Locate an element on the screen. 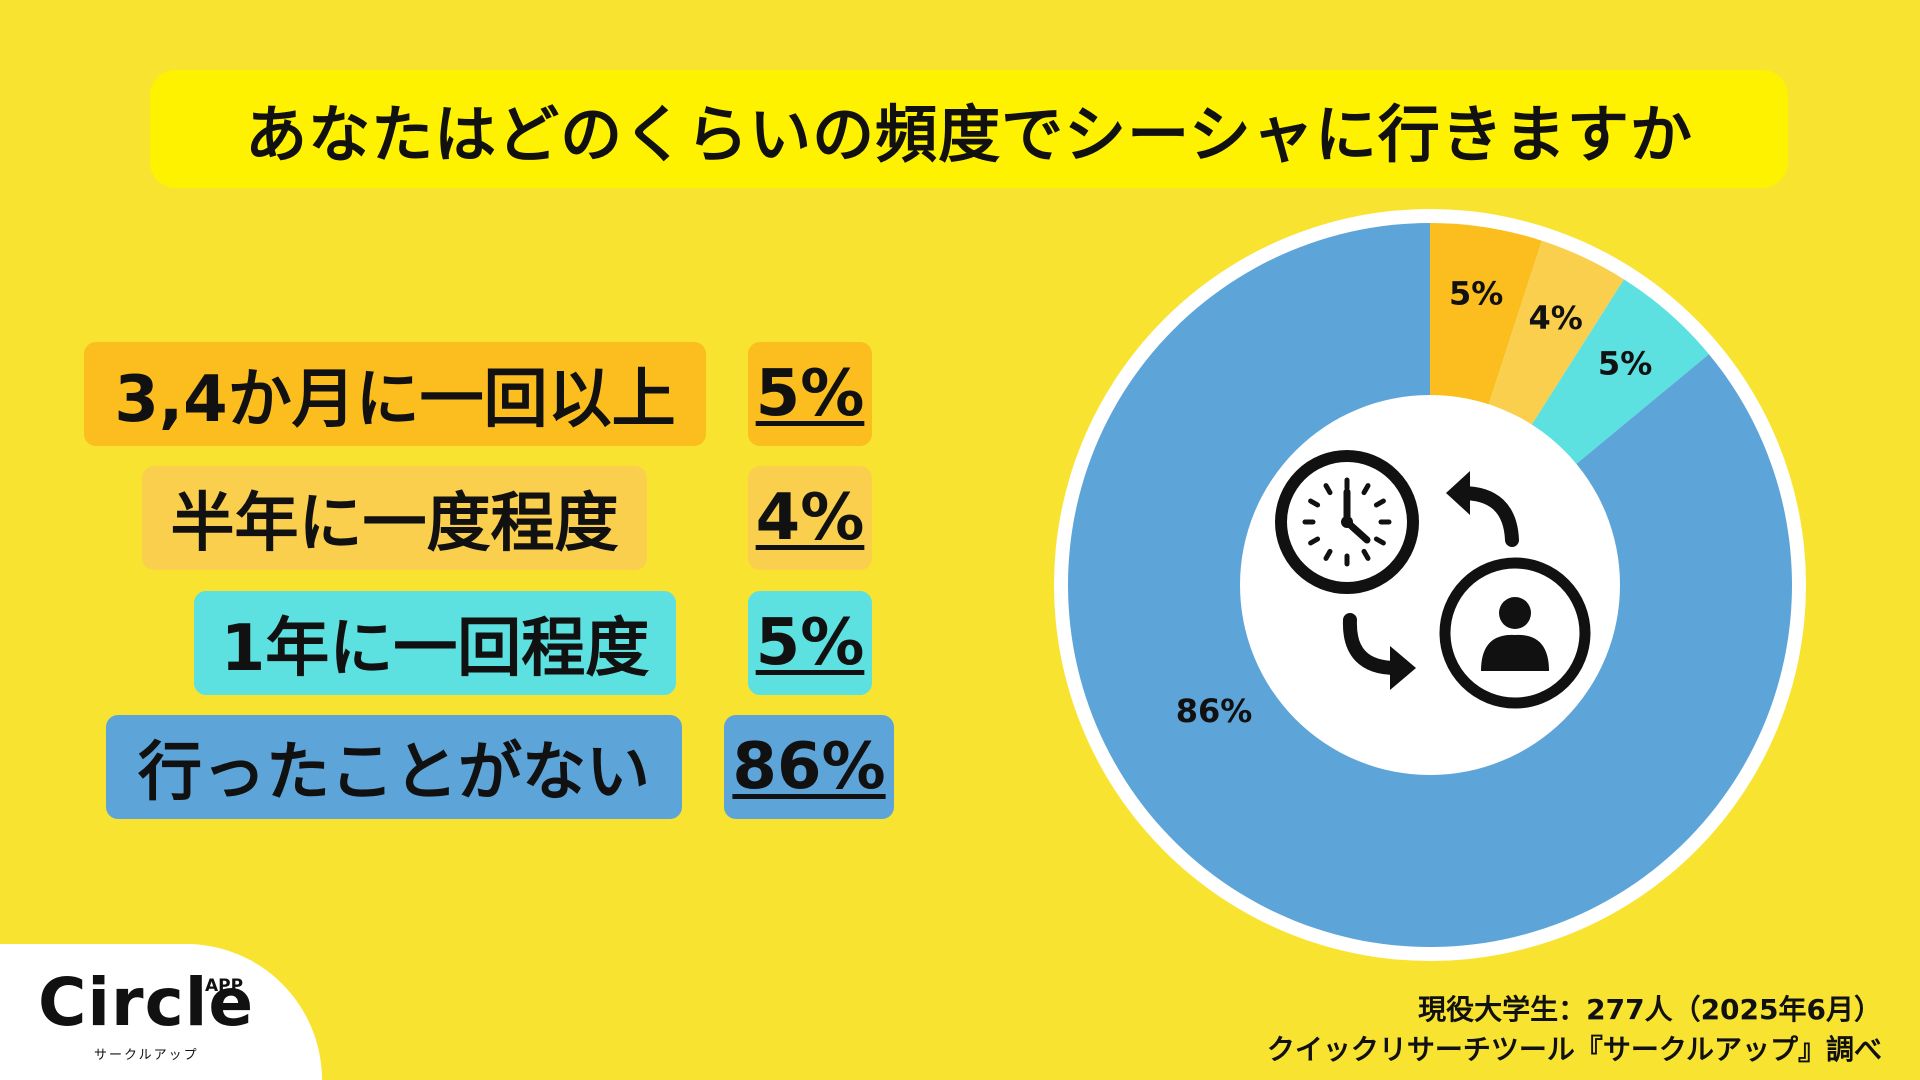  chart-title: あなたはどのくらいの頻度でシーシャに行きますか is located at coordinates (969, 134).